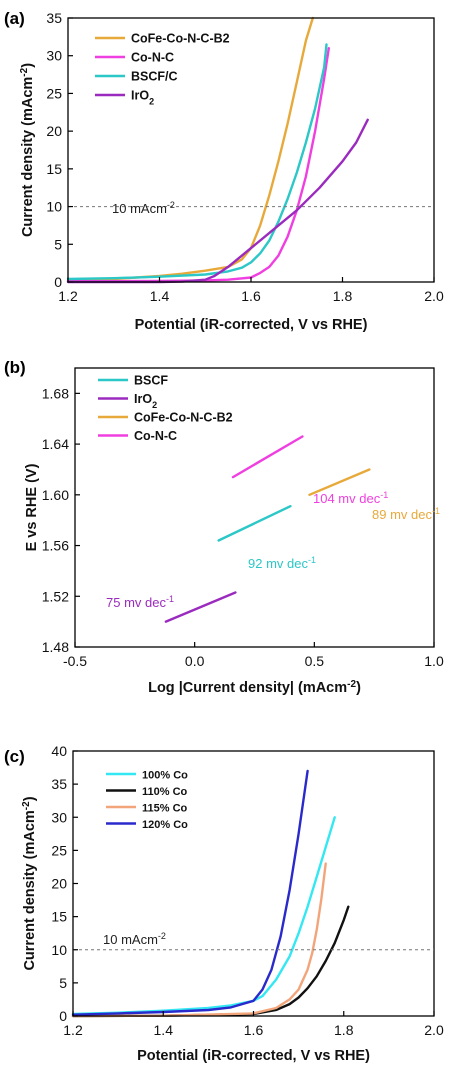  I want to click on slope-annotation: 92 mv dec-1, so click(282, 563).